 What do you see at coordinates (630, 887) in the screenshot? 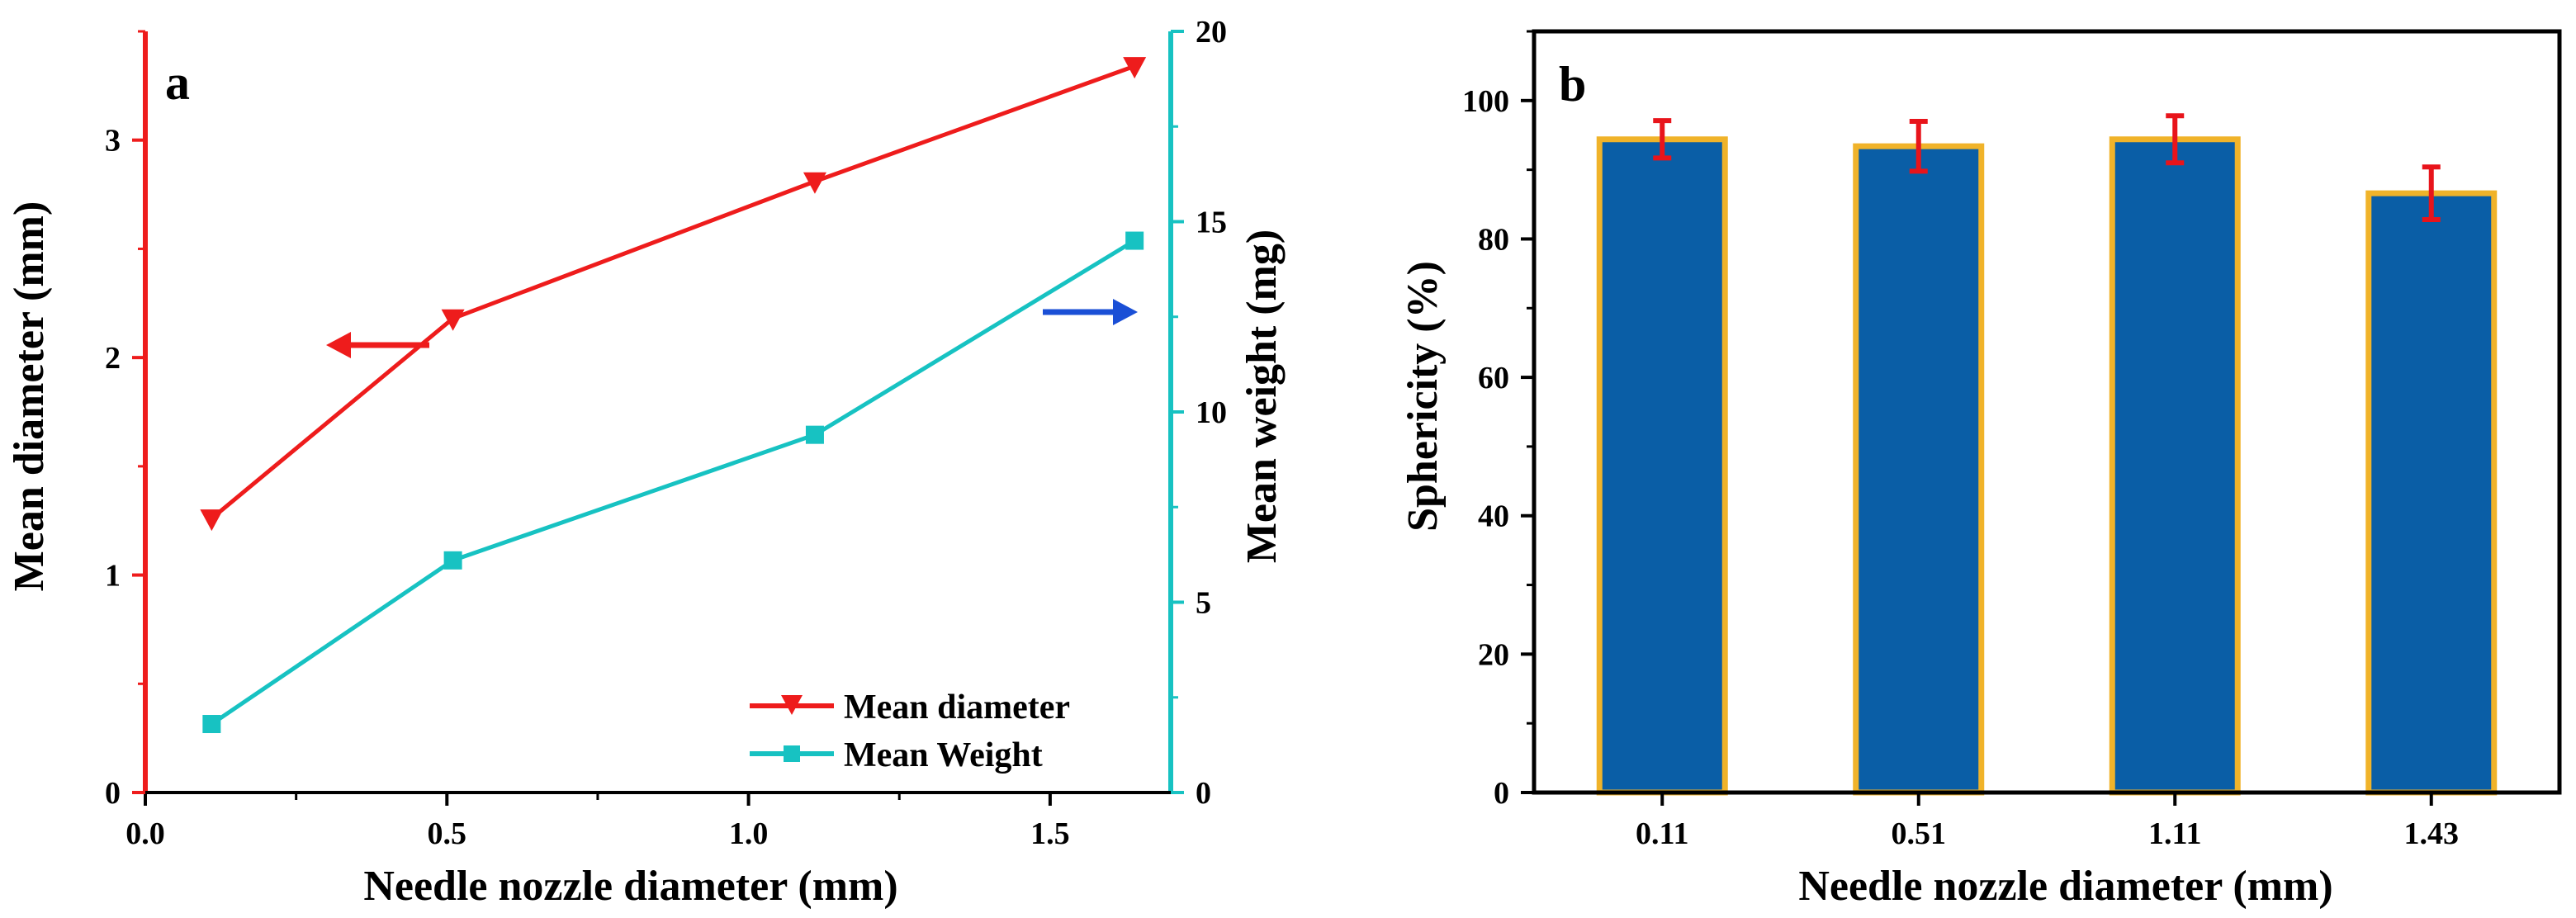
I see `panel-a-xlabel: Needle nozzle diameter (mm)` at bounding box center [630, 887].